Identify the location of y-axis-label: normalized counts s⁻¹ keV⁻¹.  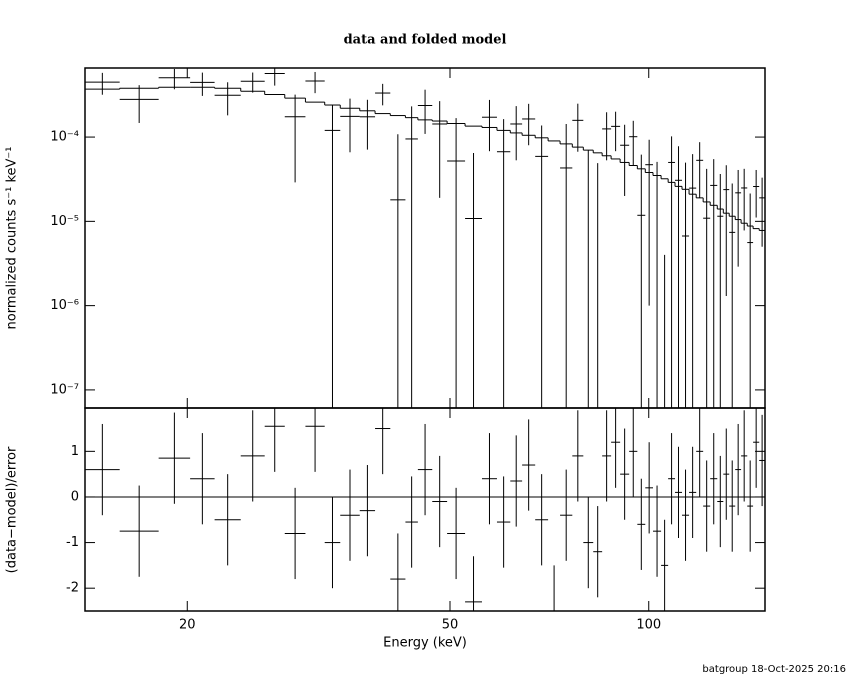
(12, 238).